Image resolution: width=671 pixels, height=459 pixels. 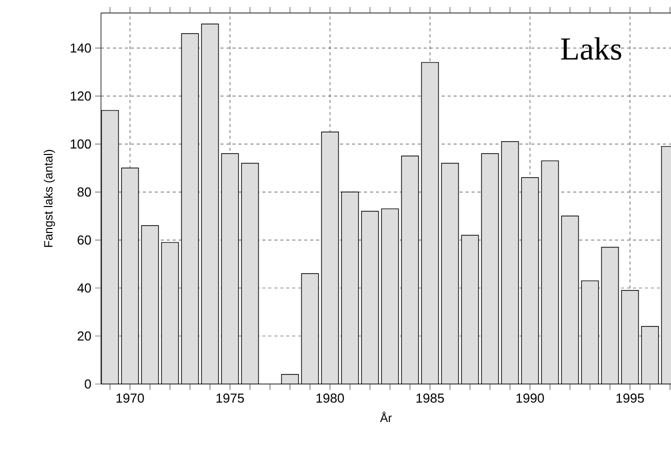 What do you see at coordinates (386, 417) in the screenshot?
I see `x-axis-title: År` at bounding box center [386, 417].